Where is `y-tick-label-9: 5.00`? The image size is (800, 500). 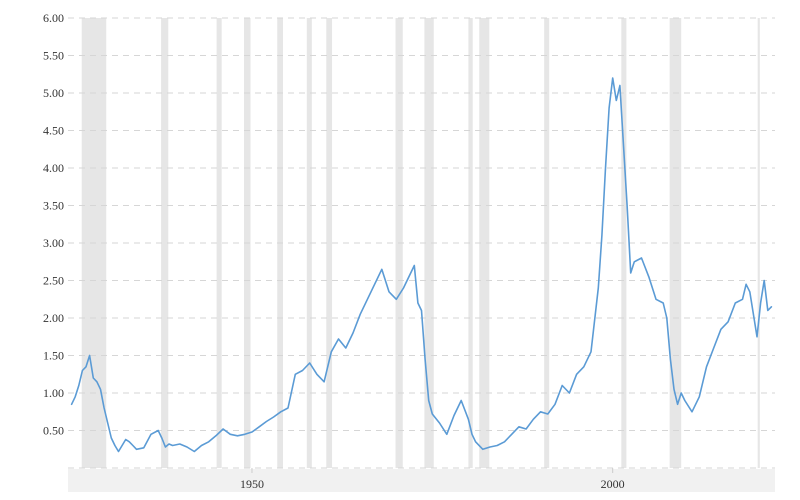 y-tick-label-9: 5.00 is located at coordinates (53, 93).